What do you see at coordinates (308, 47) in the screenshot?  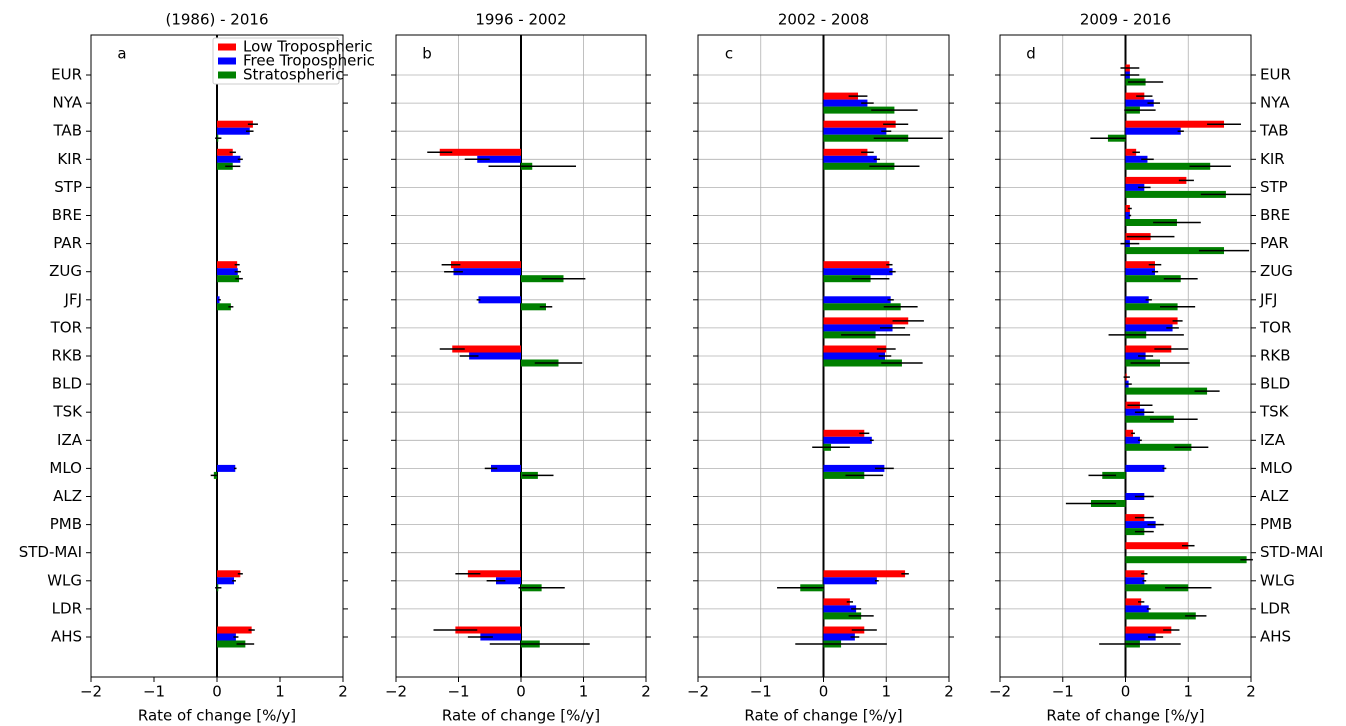 I see `legend-label: Low Tropospheric` at bounding box center [308, 47].